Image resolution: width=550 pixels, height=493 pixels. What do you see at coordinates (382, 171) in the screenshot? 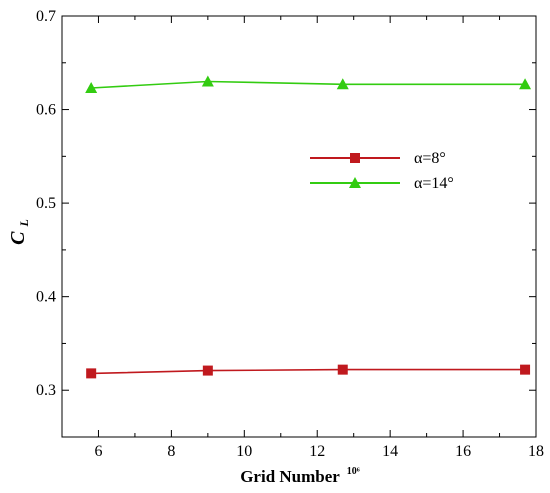
I see `legend: α=8° α=14°` at bounding box center [382, 171].